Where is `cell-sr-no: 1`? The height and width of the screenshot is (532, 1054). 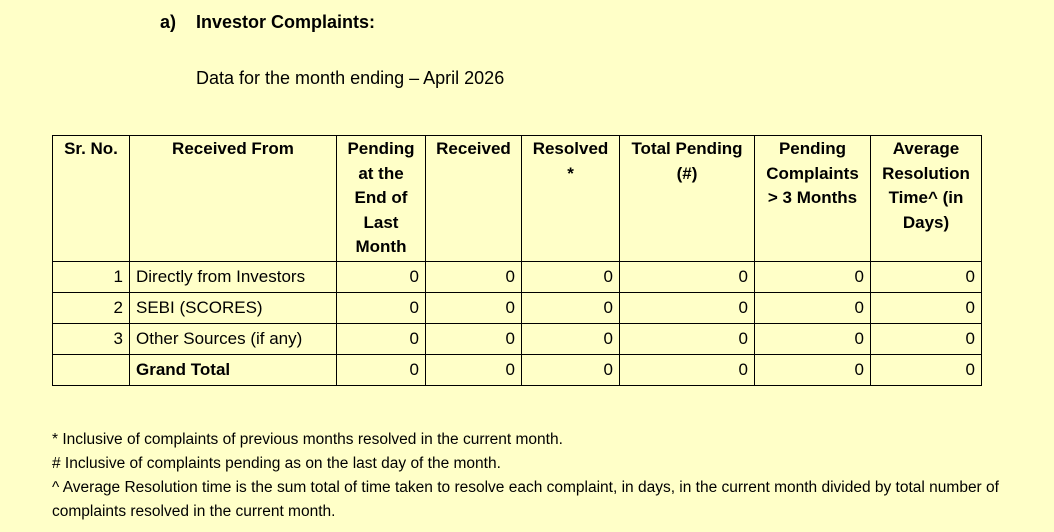
cell-sr-no: 1 is located at coordinates (91, 276).